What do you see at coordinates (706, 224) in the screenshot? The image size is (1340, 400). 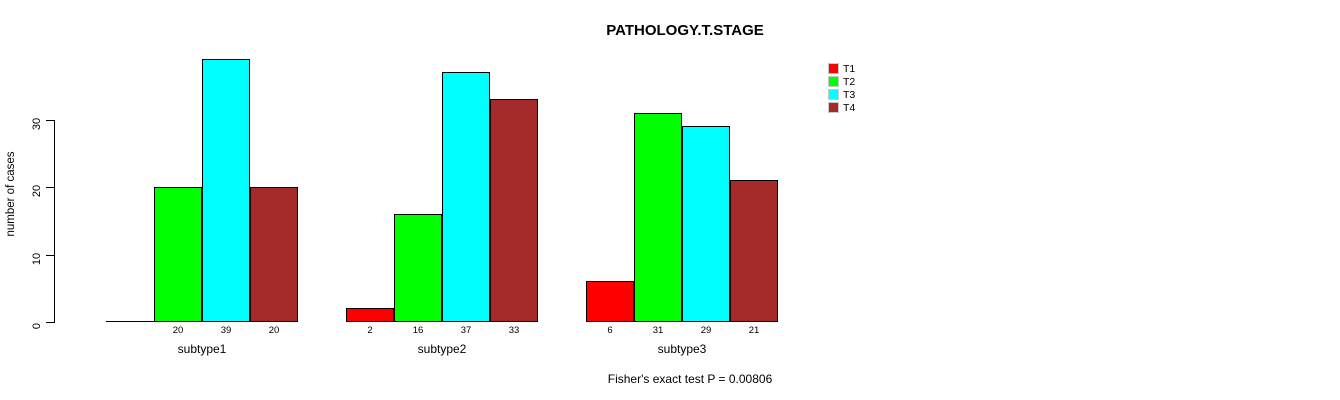 I see `bar-t3-subtype3` at bounding box center [706, 224].